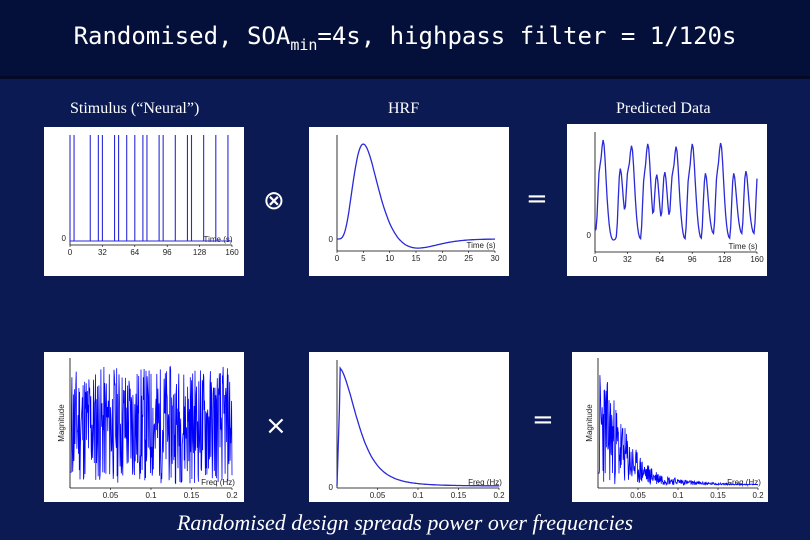 This screenshot has height=540, width=810. I want to click on x-tick-label: 20, so click(442, 258).